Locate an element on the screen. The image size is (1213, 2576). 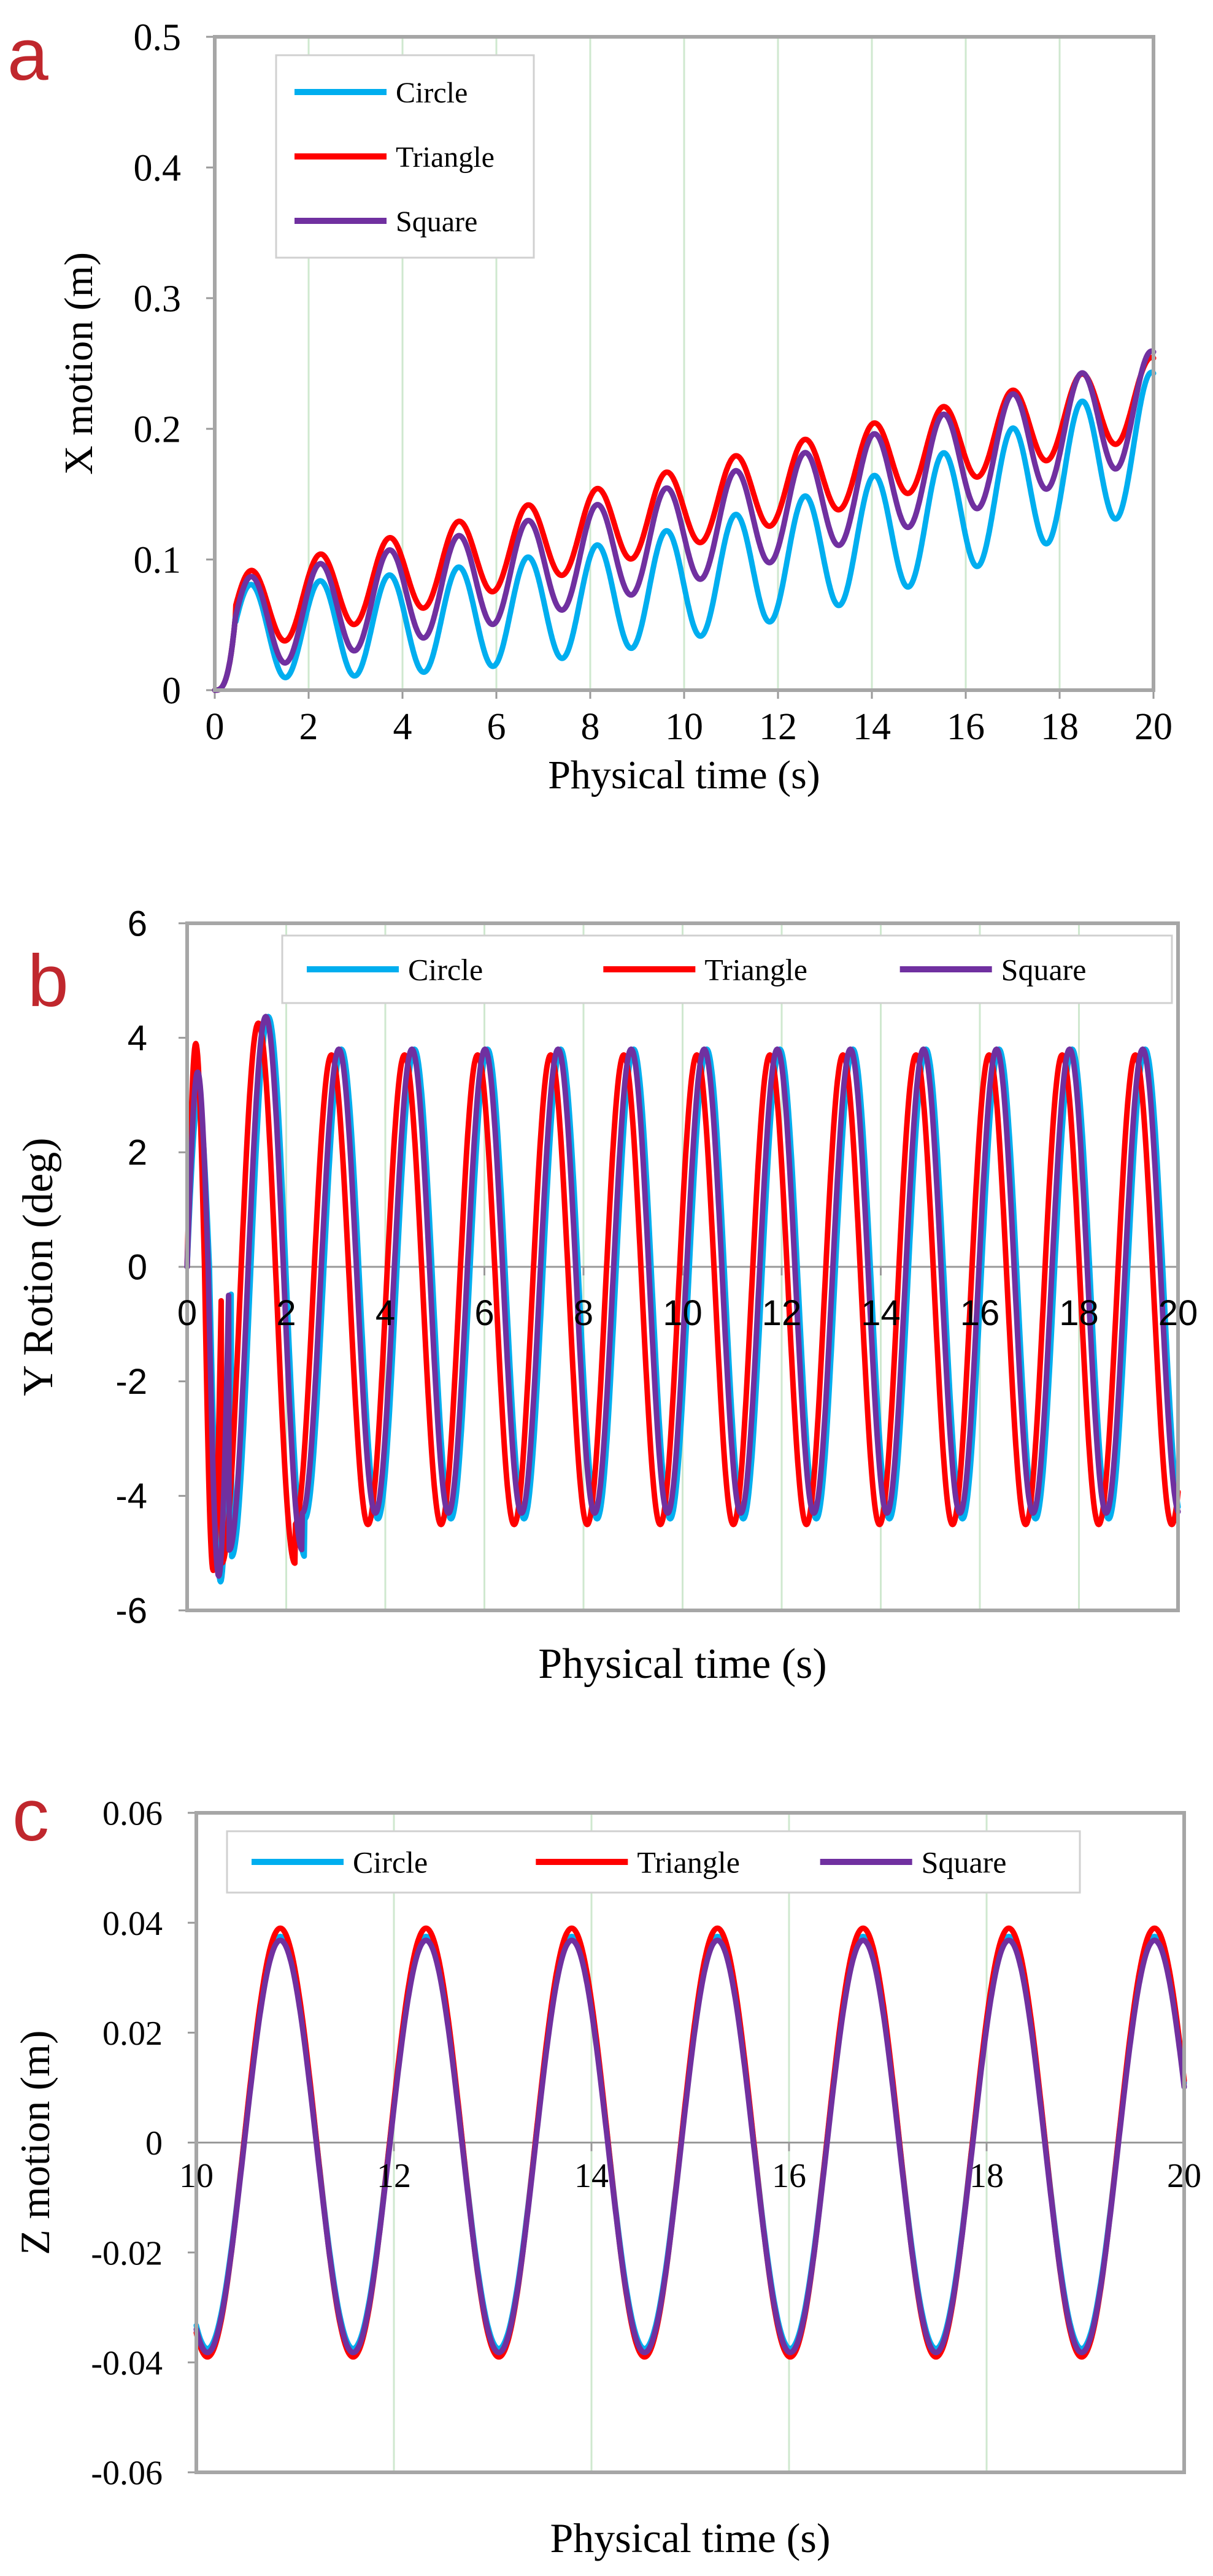
y-tick-label: 0.3 is located at coordinates (158, 300).